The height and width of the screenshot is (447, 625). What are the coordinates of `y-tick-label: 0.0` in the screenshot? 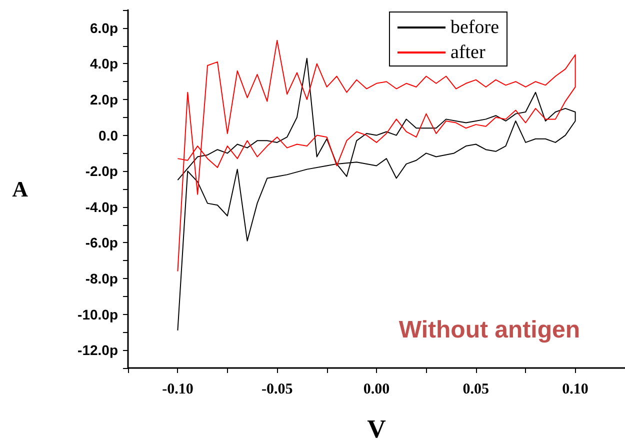 It's located at (108, 135).